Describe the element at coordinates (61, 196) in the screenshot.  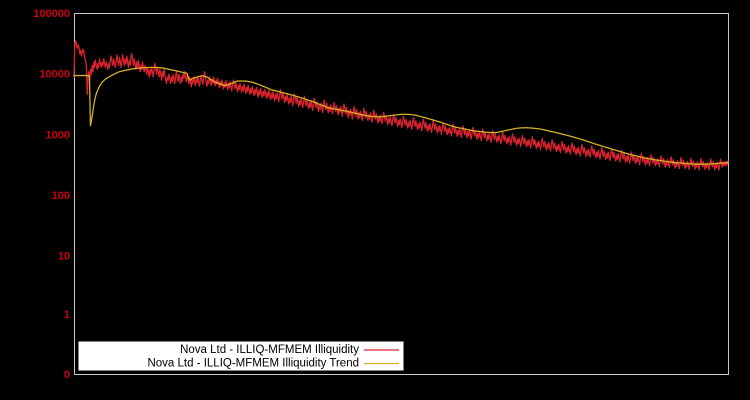
I see `y-axis-tick-label: 100` at that location.